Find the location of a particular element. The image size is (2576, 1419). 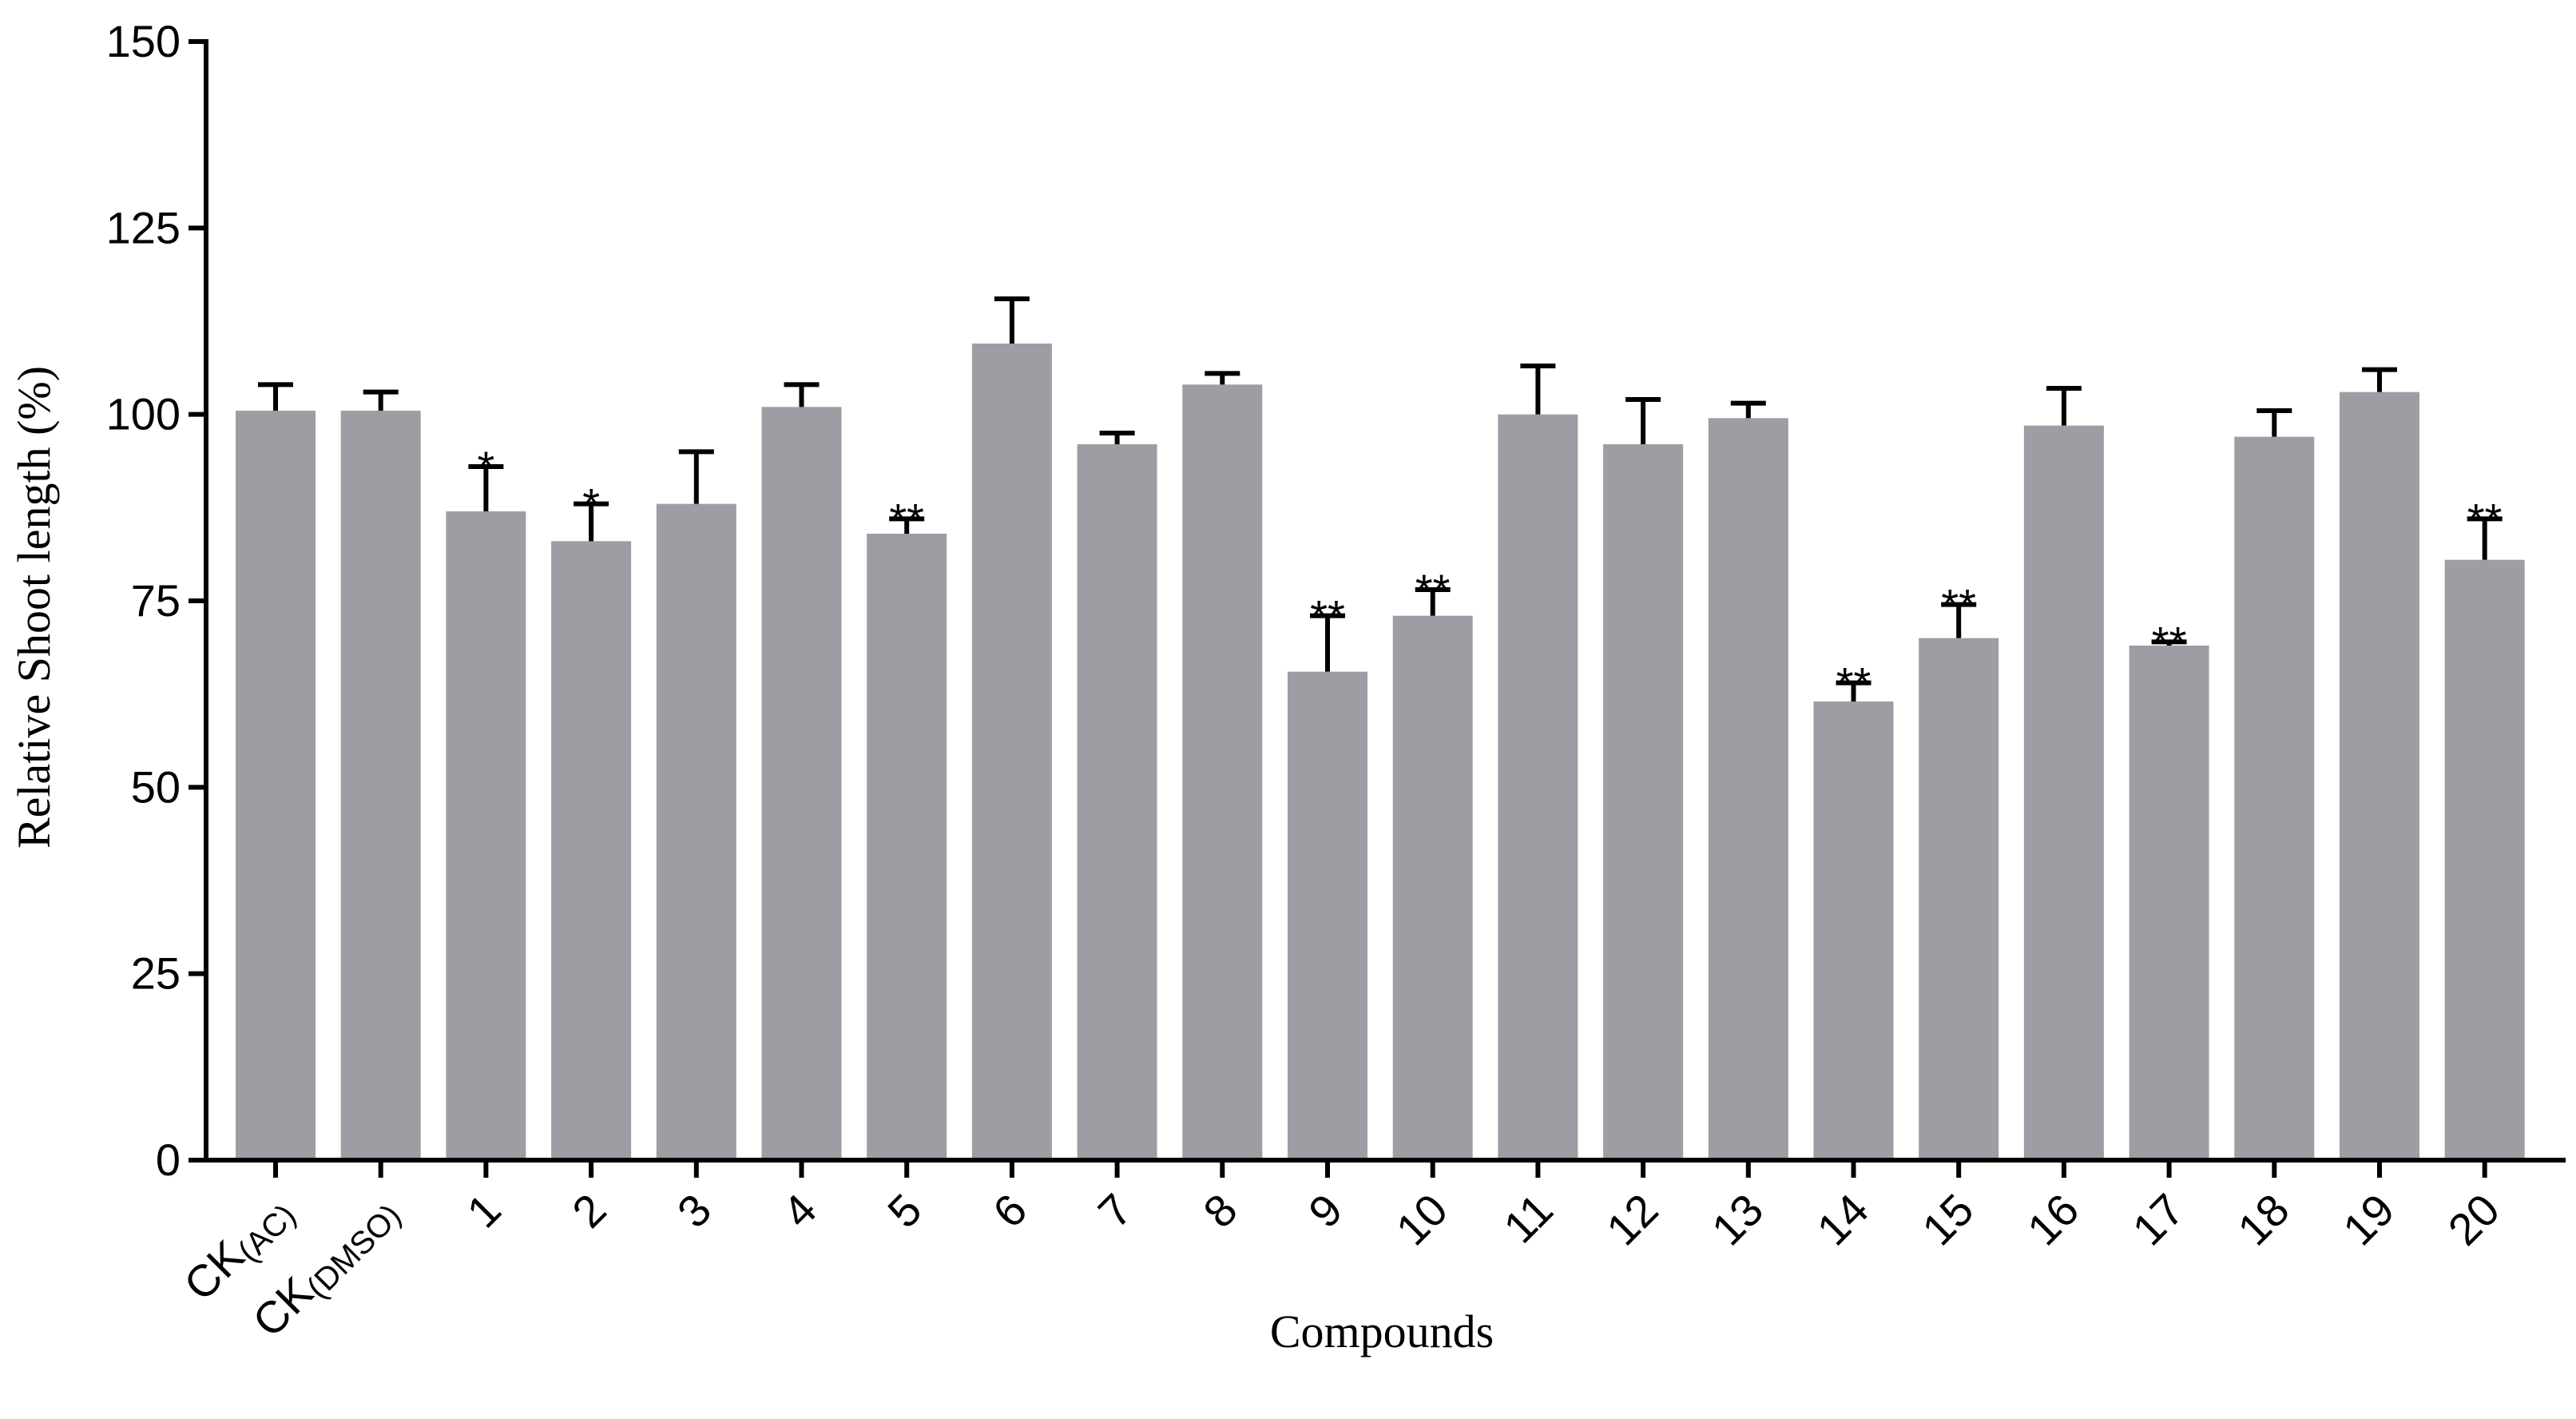

x-tick-label: 6 is located at coordinates (1010, 1211).